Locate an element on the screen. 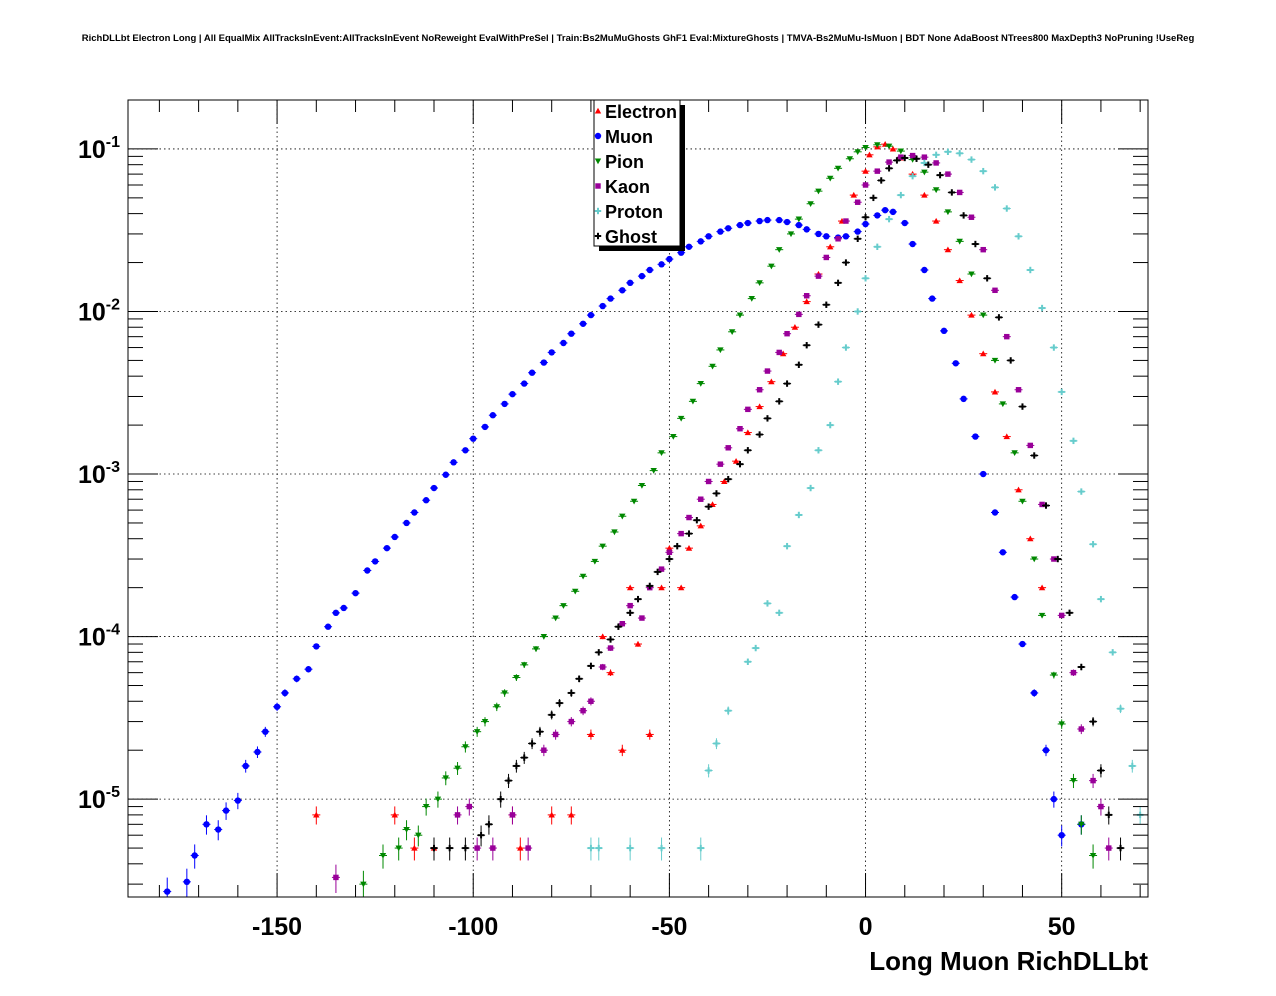 The width and height of the screenshot is (1276, 996). legend-marker-electron is located at coordinates (598, 110).